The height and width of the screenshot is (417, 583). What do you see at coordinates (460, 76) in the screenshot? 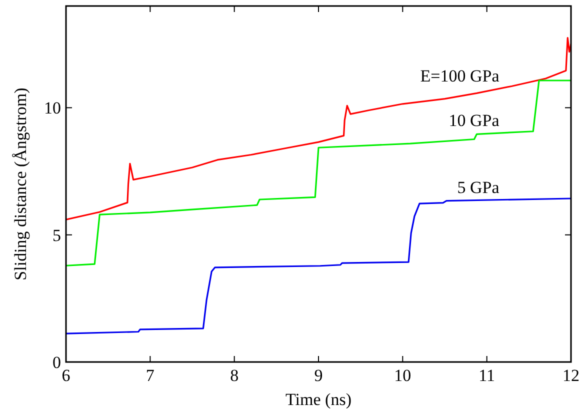
I see `series-label: E=100 GPa` at bounding box center [460, 76].